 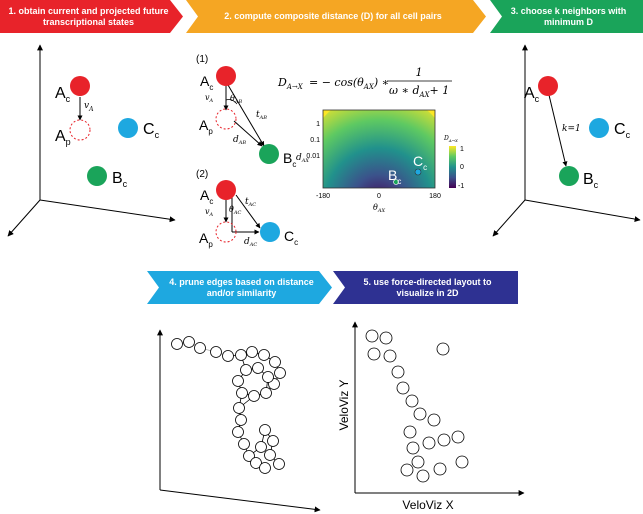 I want to click on case2-cell-c, so click(x=270, y=232).